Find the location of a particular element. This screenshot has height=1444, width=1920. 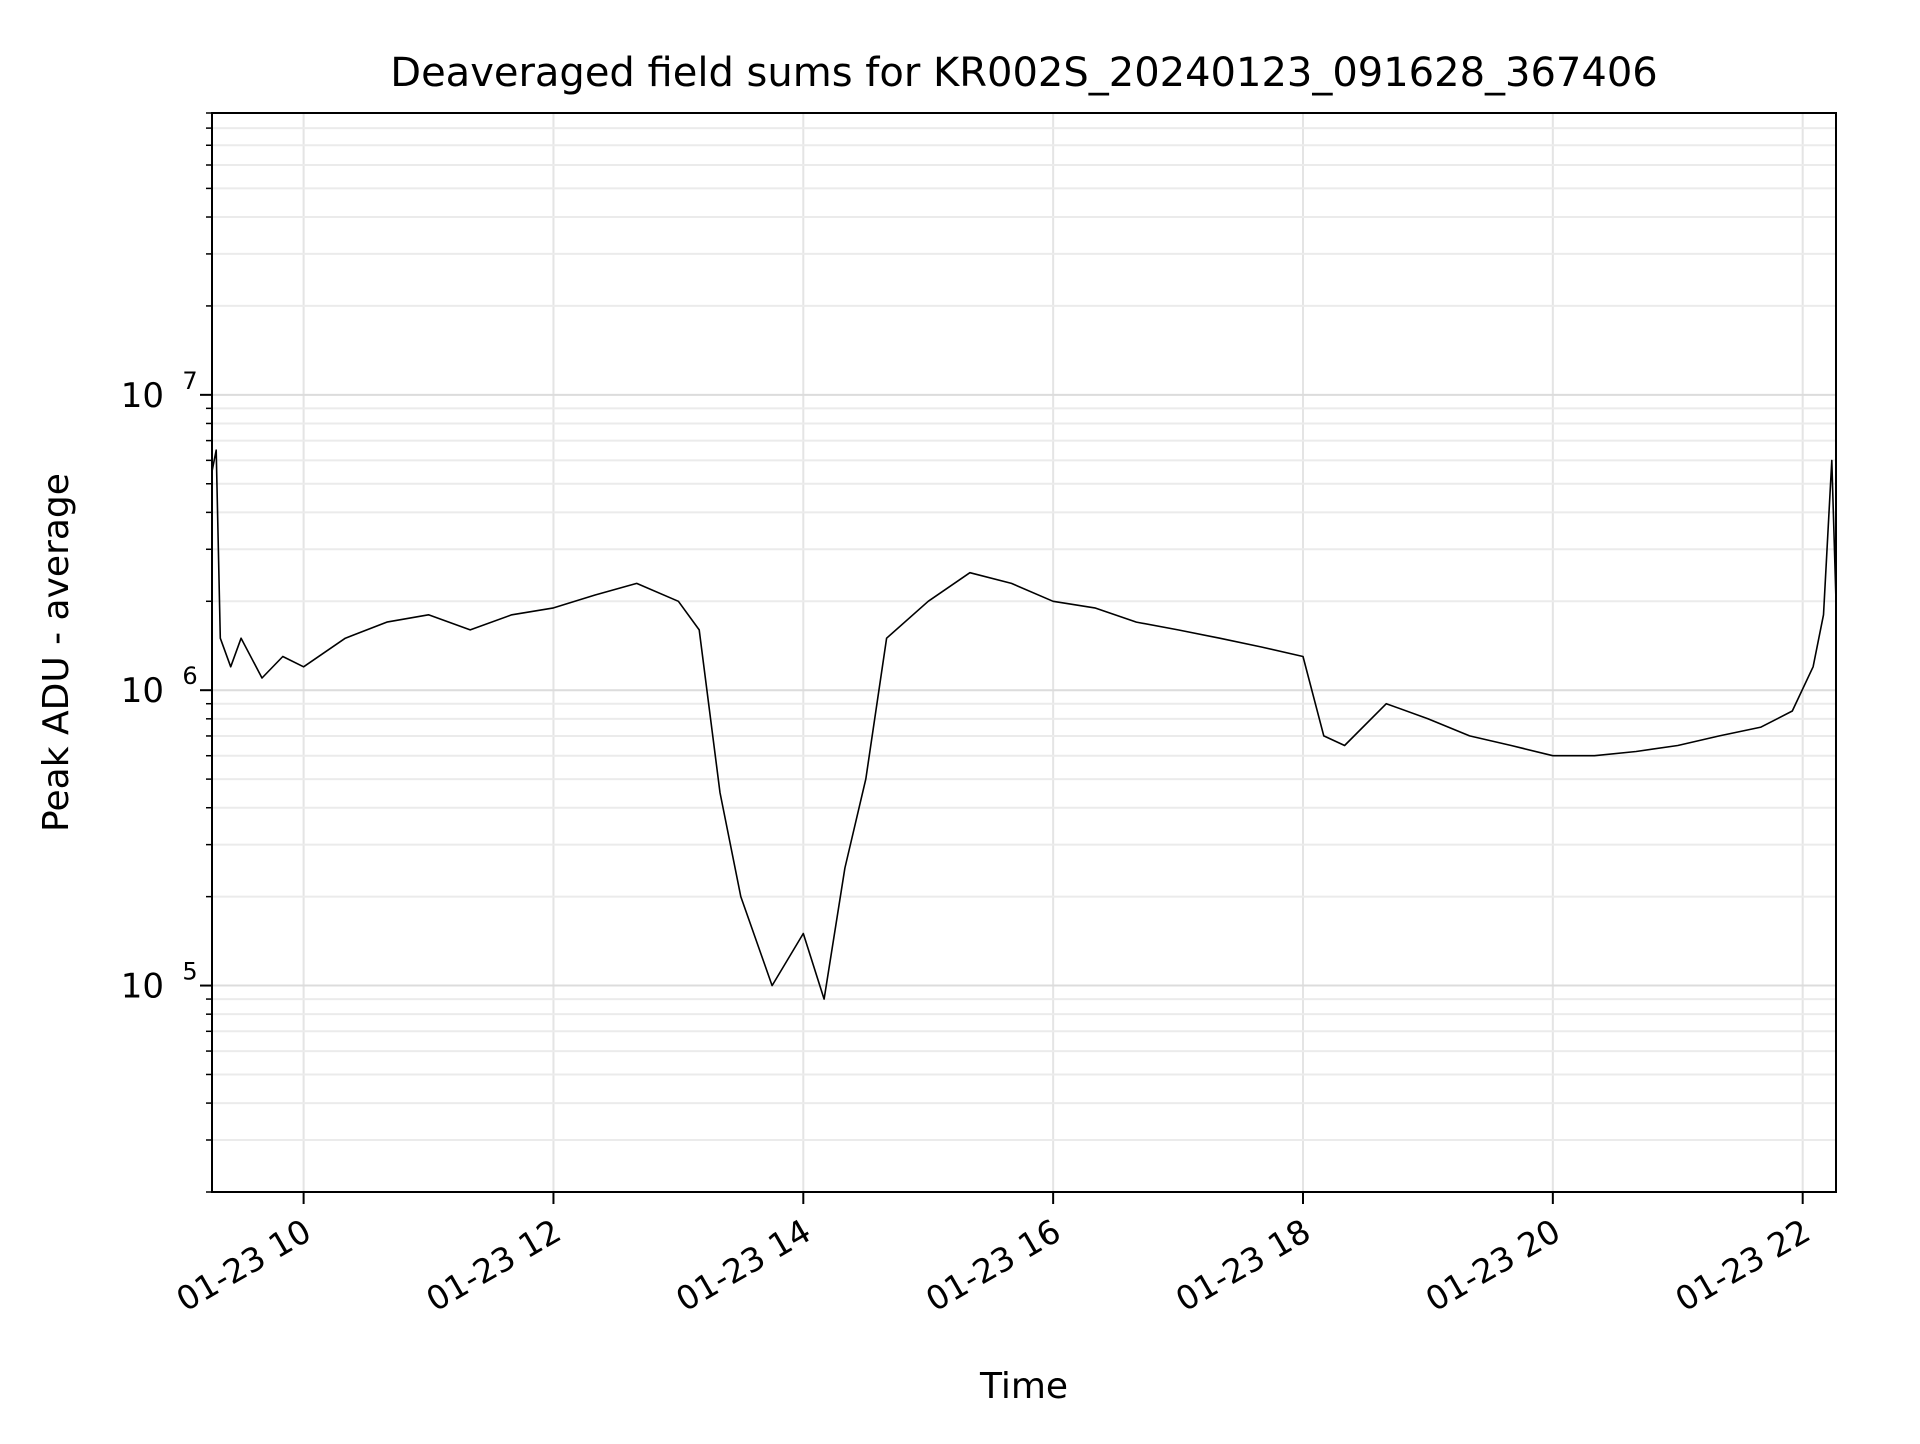

y-tick-label-exponent: 7 is located at coordinates (189, 381).